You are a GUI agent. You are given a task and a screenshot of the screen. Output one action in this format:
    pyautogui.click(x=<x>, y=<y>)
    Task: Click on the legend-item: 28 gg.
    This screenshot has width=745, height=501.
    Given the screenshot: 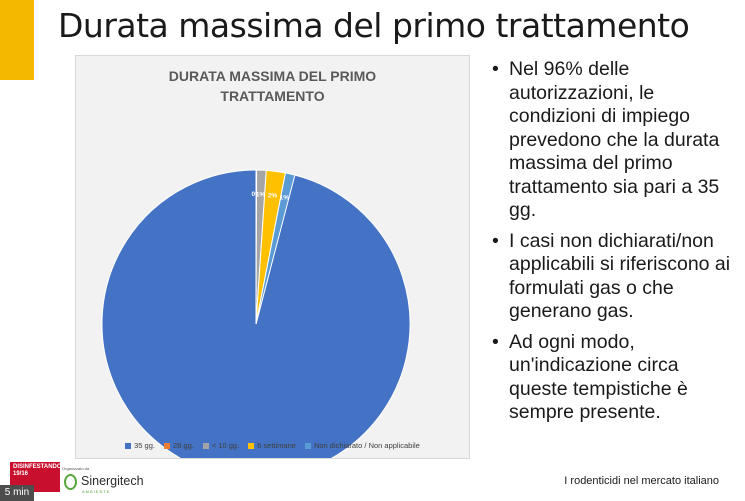 What is the action you would take?
    pyautogui.click(x=178, y=445)
    